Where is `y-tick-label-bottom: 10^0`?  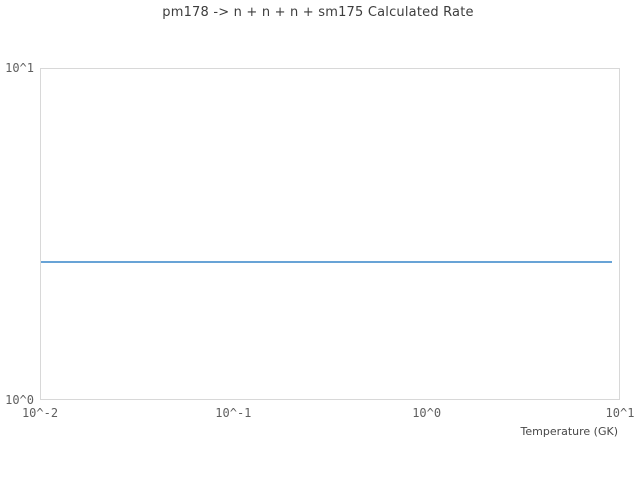 y-tick-label-bottom: 10^0 is located at coordinates (19, 400).